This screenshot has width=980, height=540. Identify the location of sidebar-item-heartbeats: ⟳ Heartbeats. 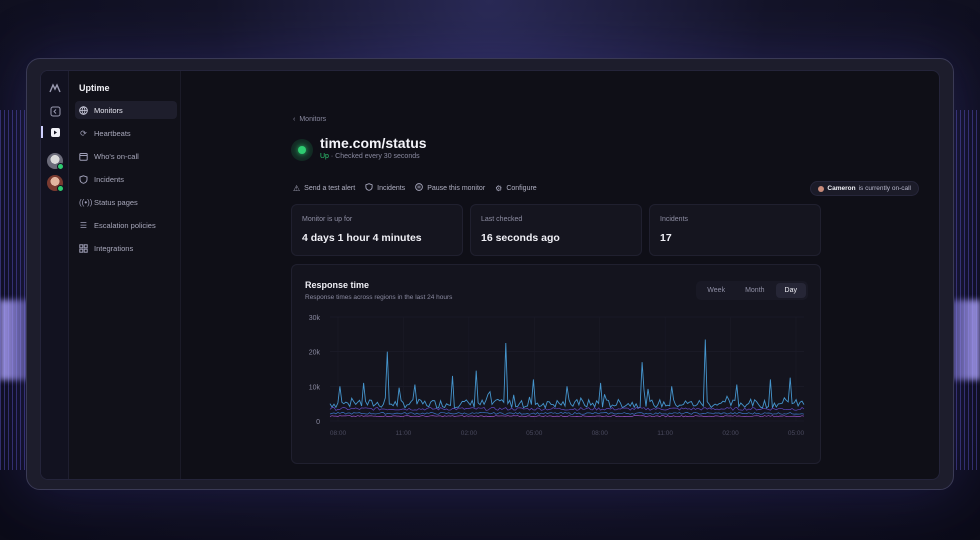
(126, 133).